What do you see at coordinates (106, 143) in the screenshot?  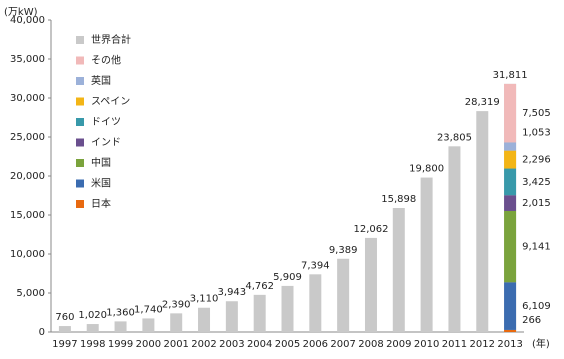 I see `legend-label: インド` at bounding box center [106, 143].